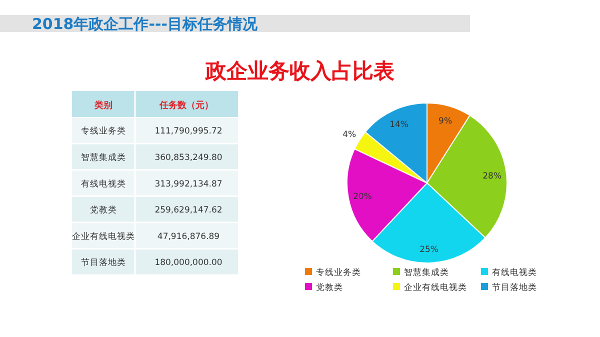  Describe the element at coordinates (103, 262) in the screenshot. I see `category-label: 节目落地类` at that location.